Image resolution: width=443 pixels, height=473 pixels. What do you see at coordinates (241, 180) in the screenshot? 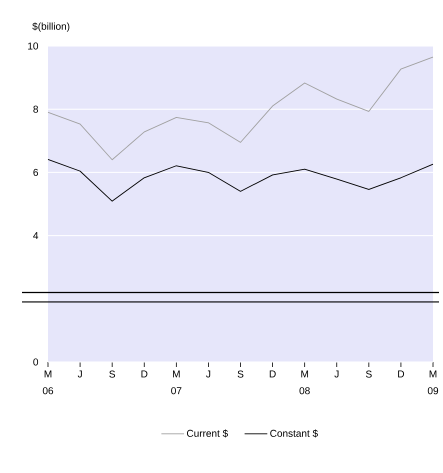
I see `line-series` at bounding box center [241, 180].